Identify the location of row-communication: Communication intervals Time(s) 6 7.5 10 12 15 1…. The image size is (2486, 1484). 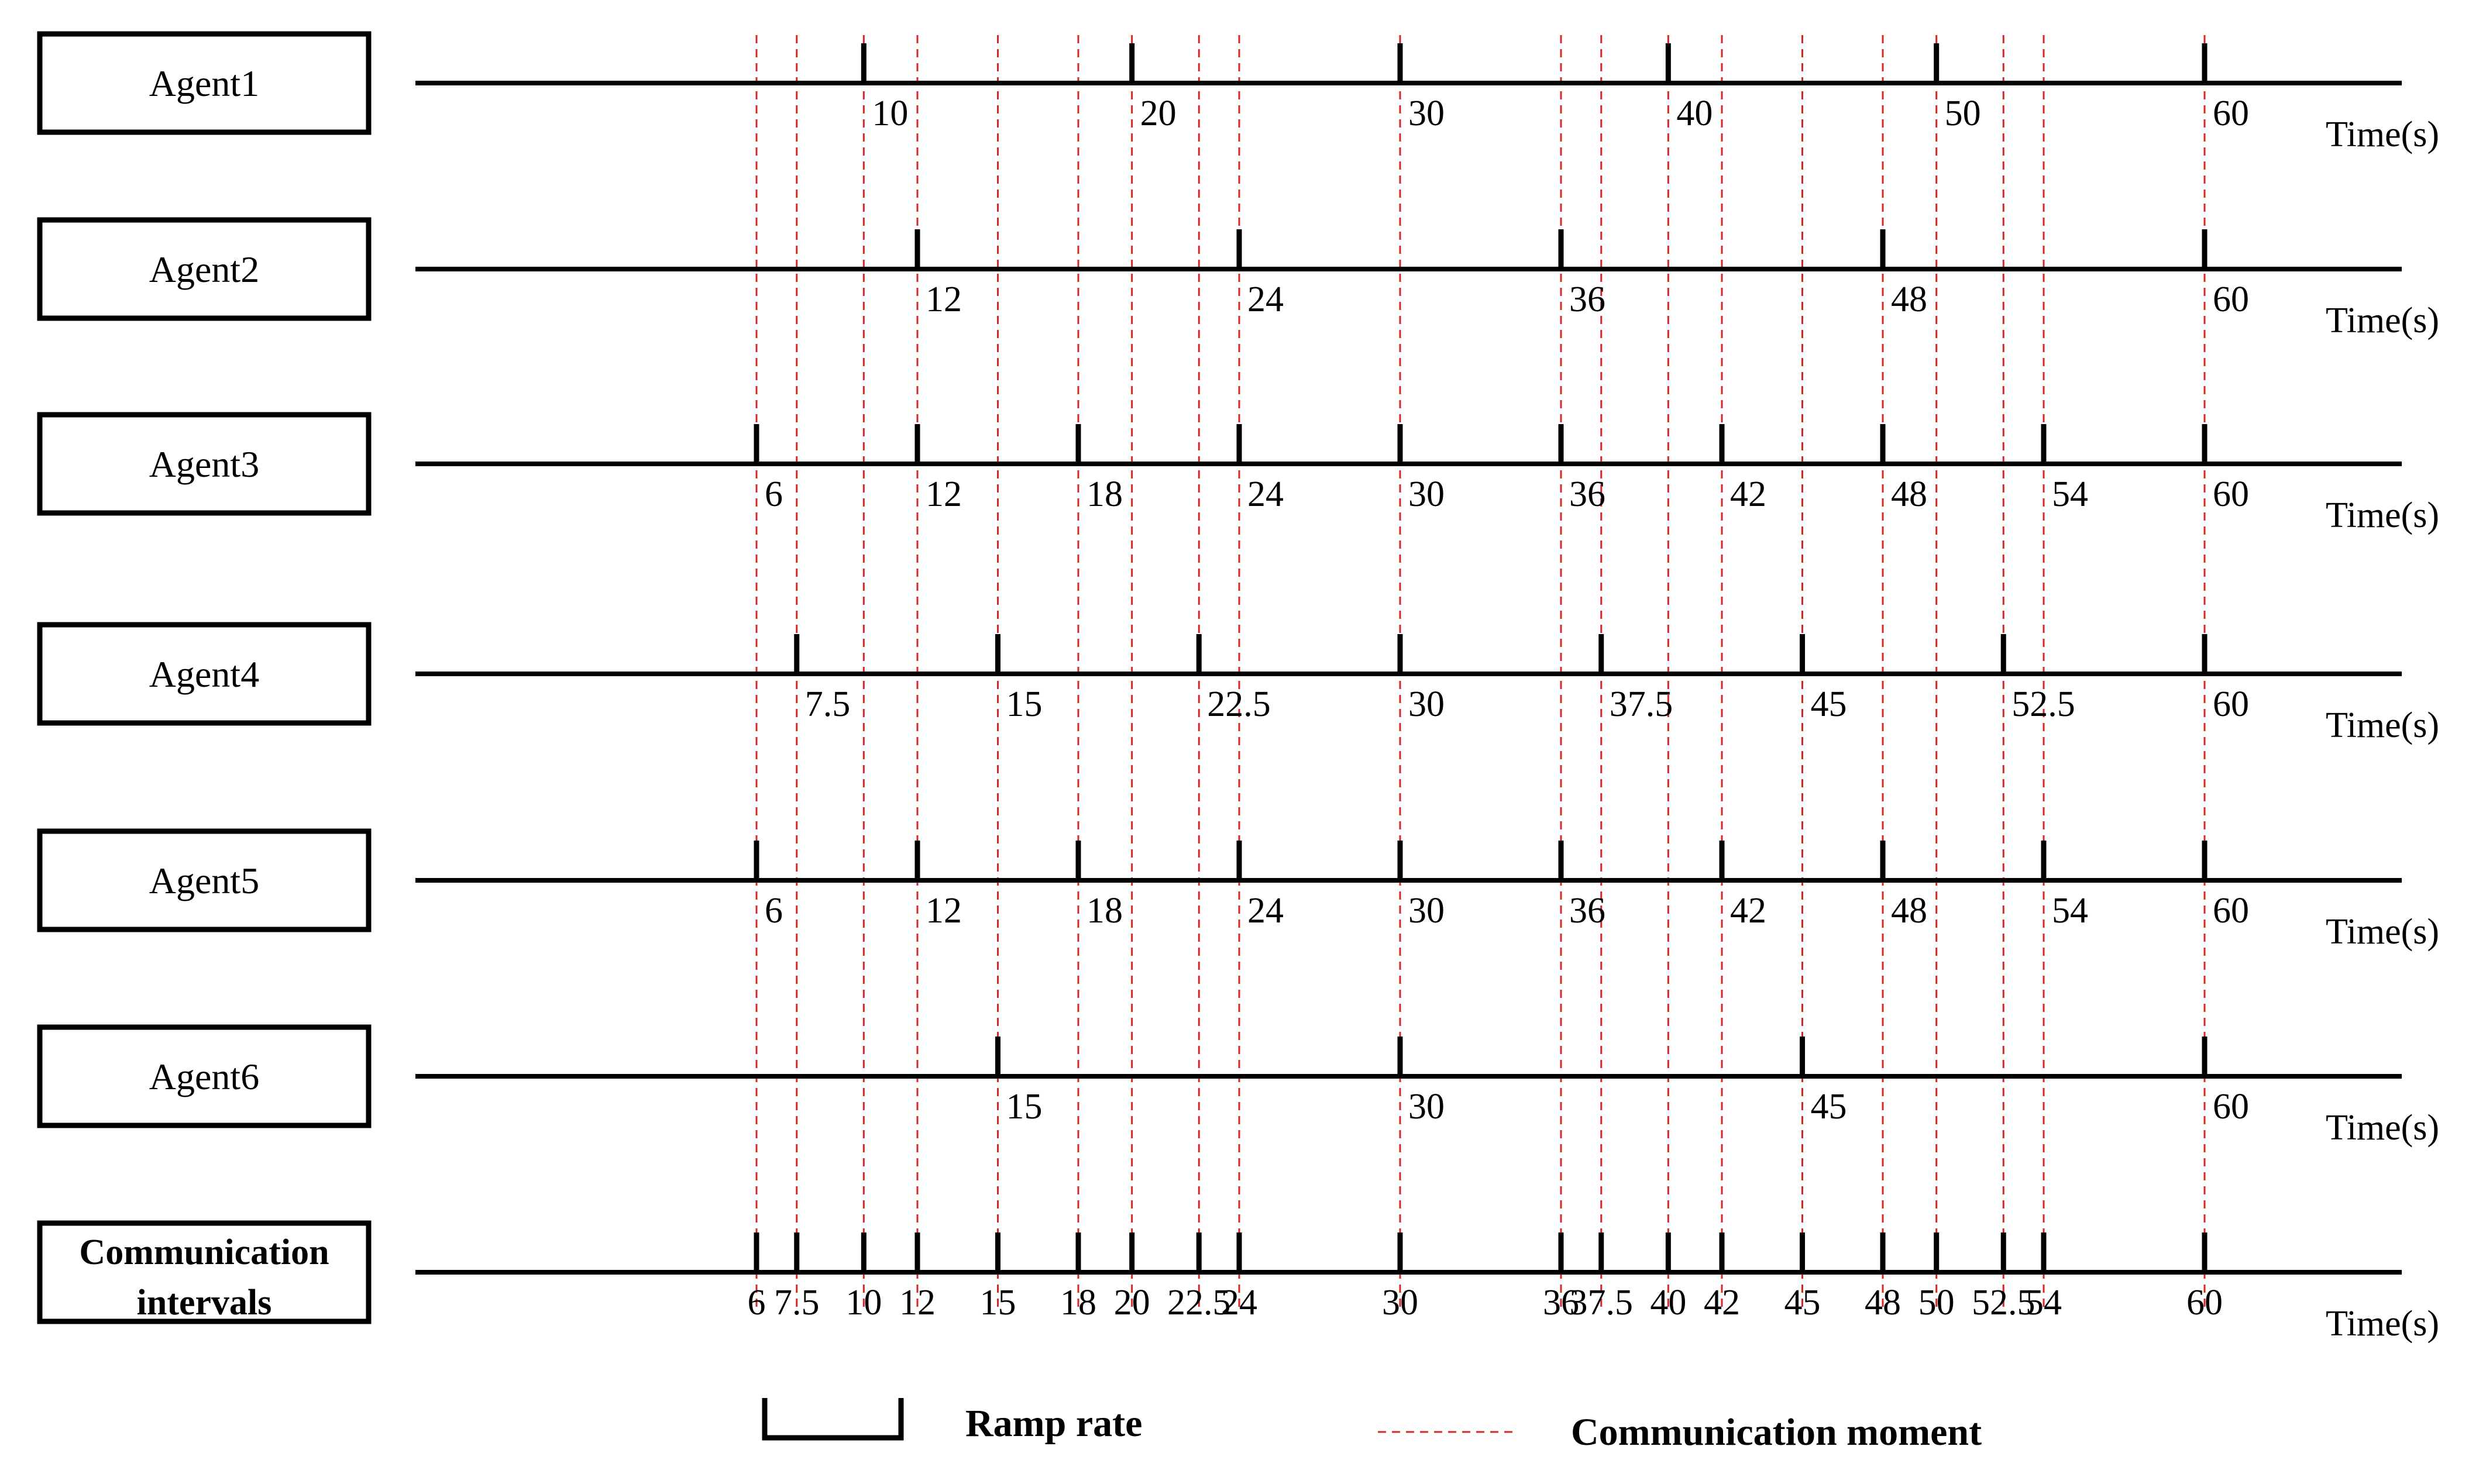
(1238, 1282).